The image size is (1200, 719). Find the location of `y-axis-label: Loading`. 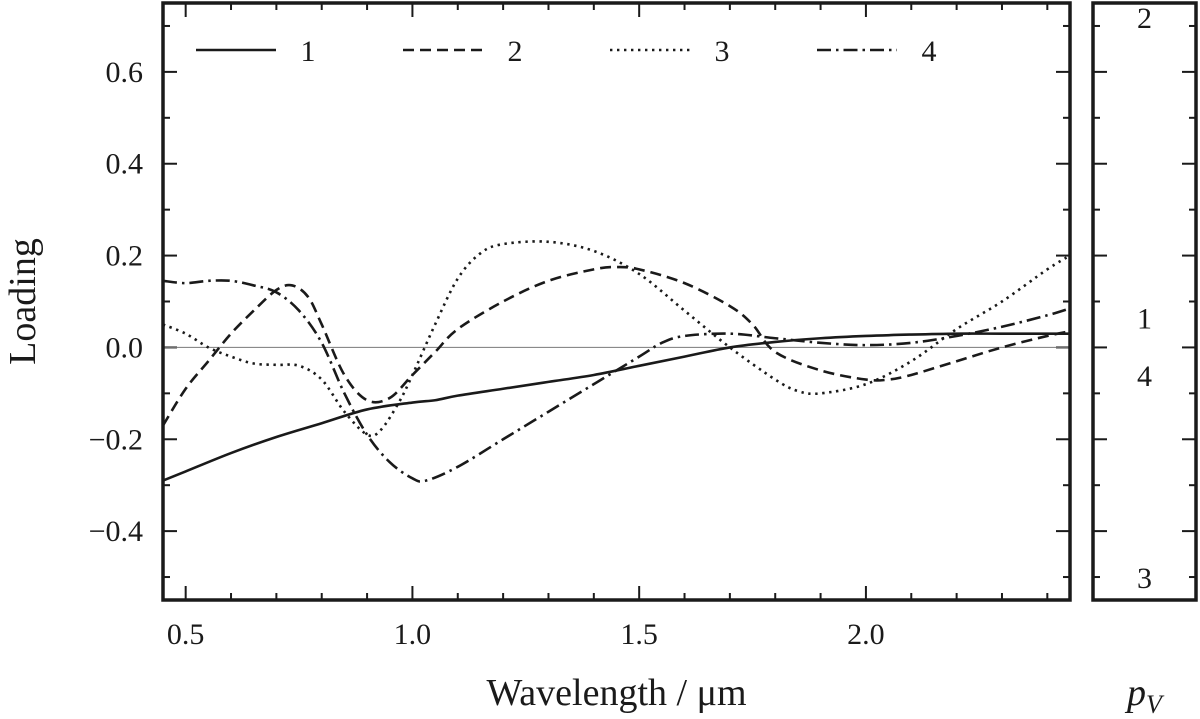

y-axis-label: Loading is located at coordinates (23, 301).